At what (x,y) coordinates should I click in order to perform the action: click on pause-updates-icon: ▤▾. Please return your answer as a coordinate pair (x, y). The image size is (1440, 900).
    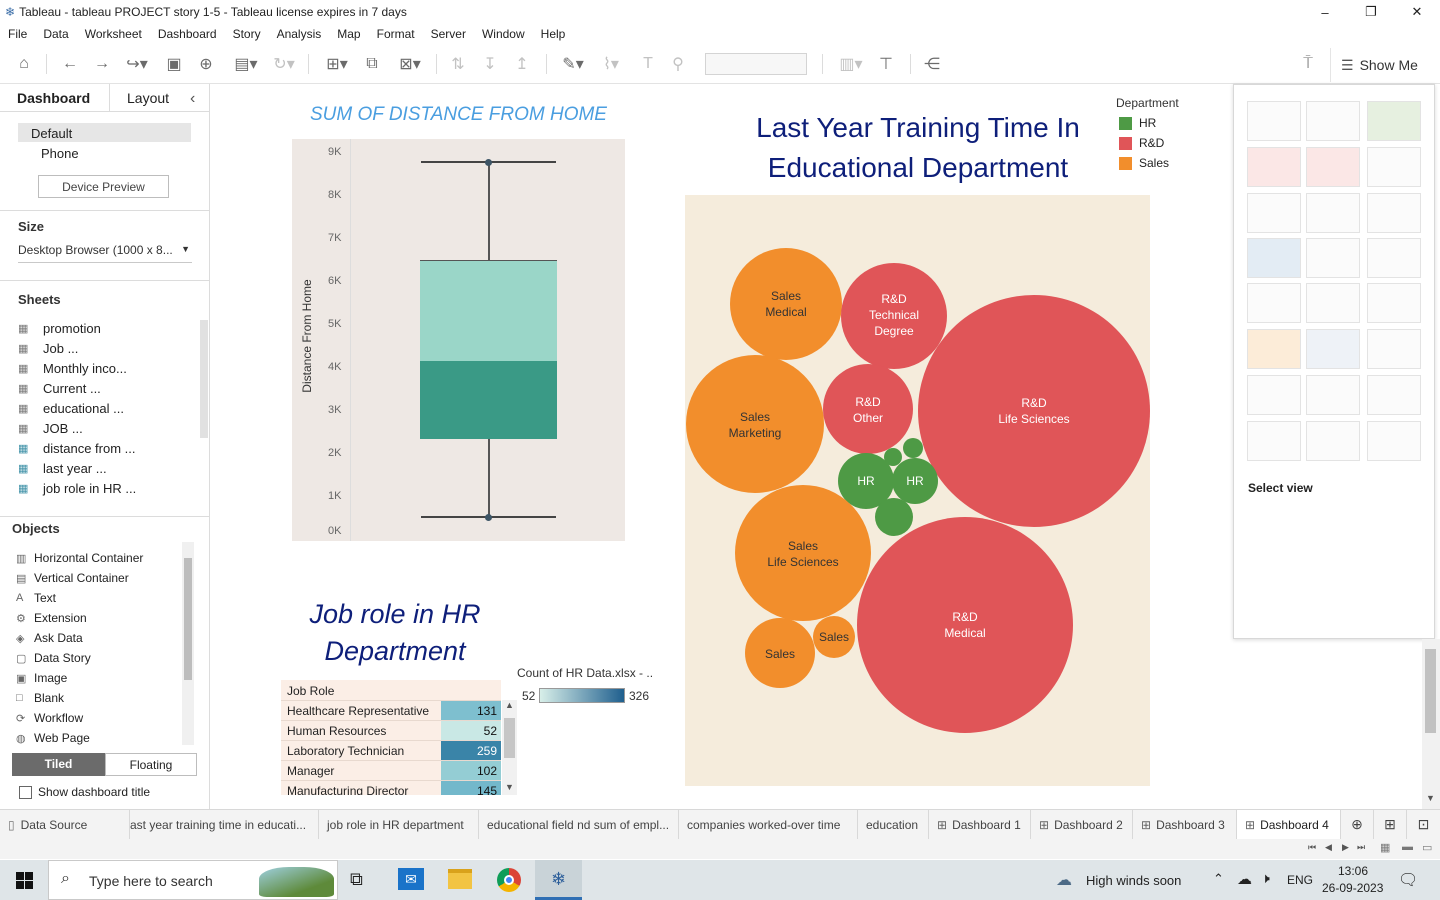
    Looking at the image, I should click on (246, 64).